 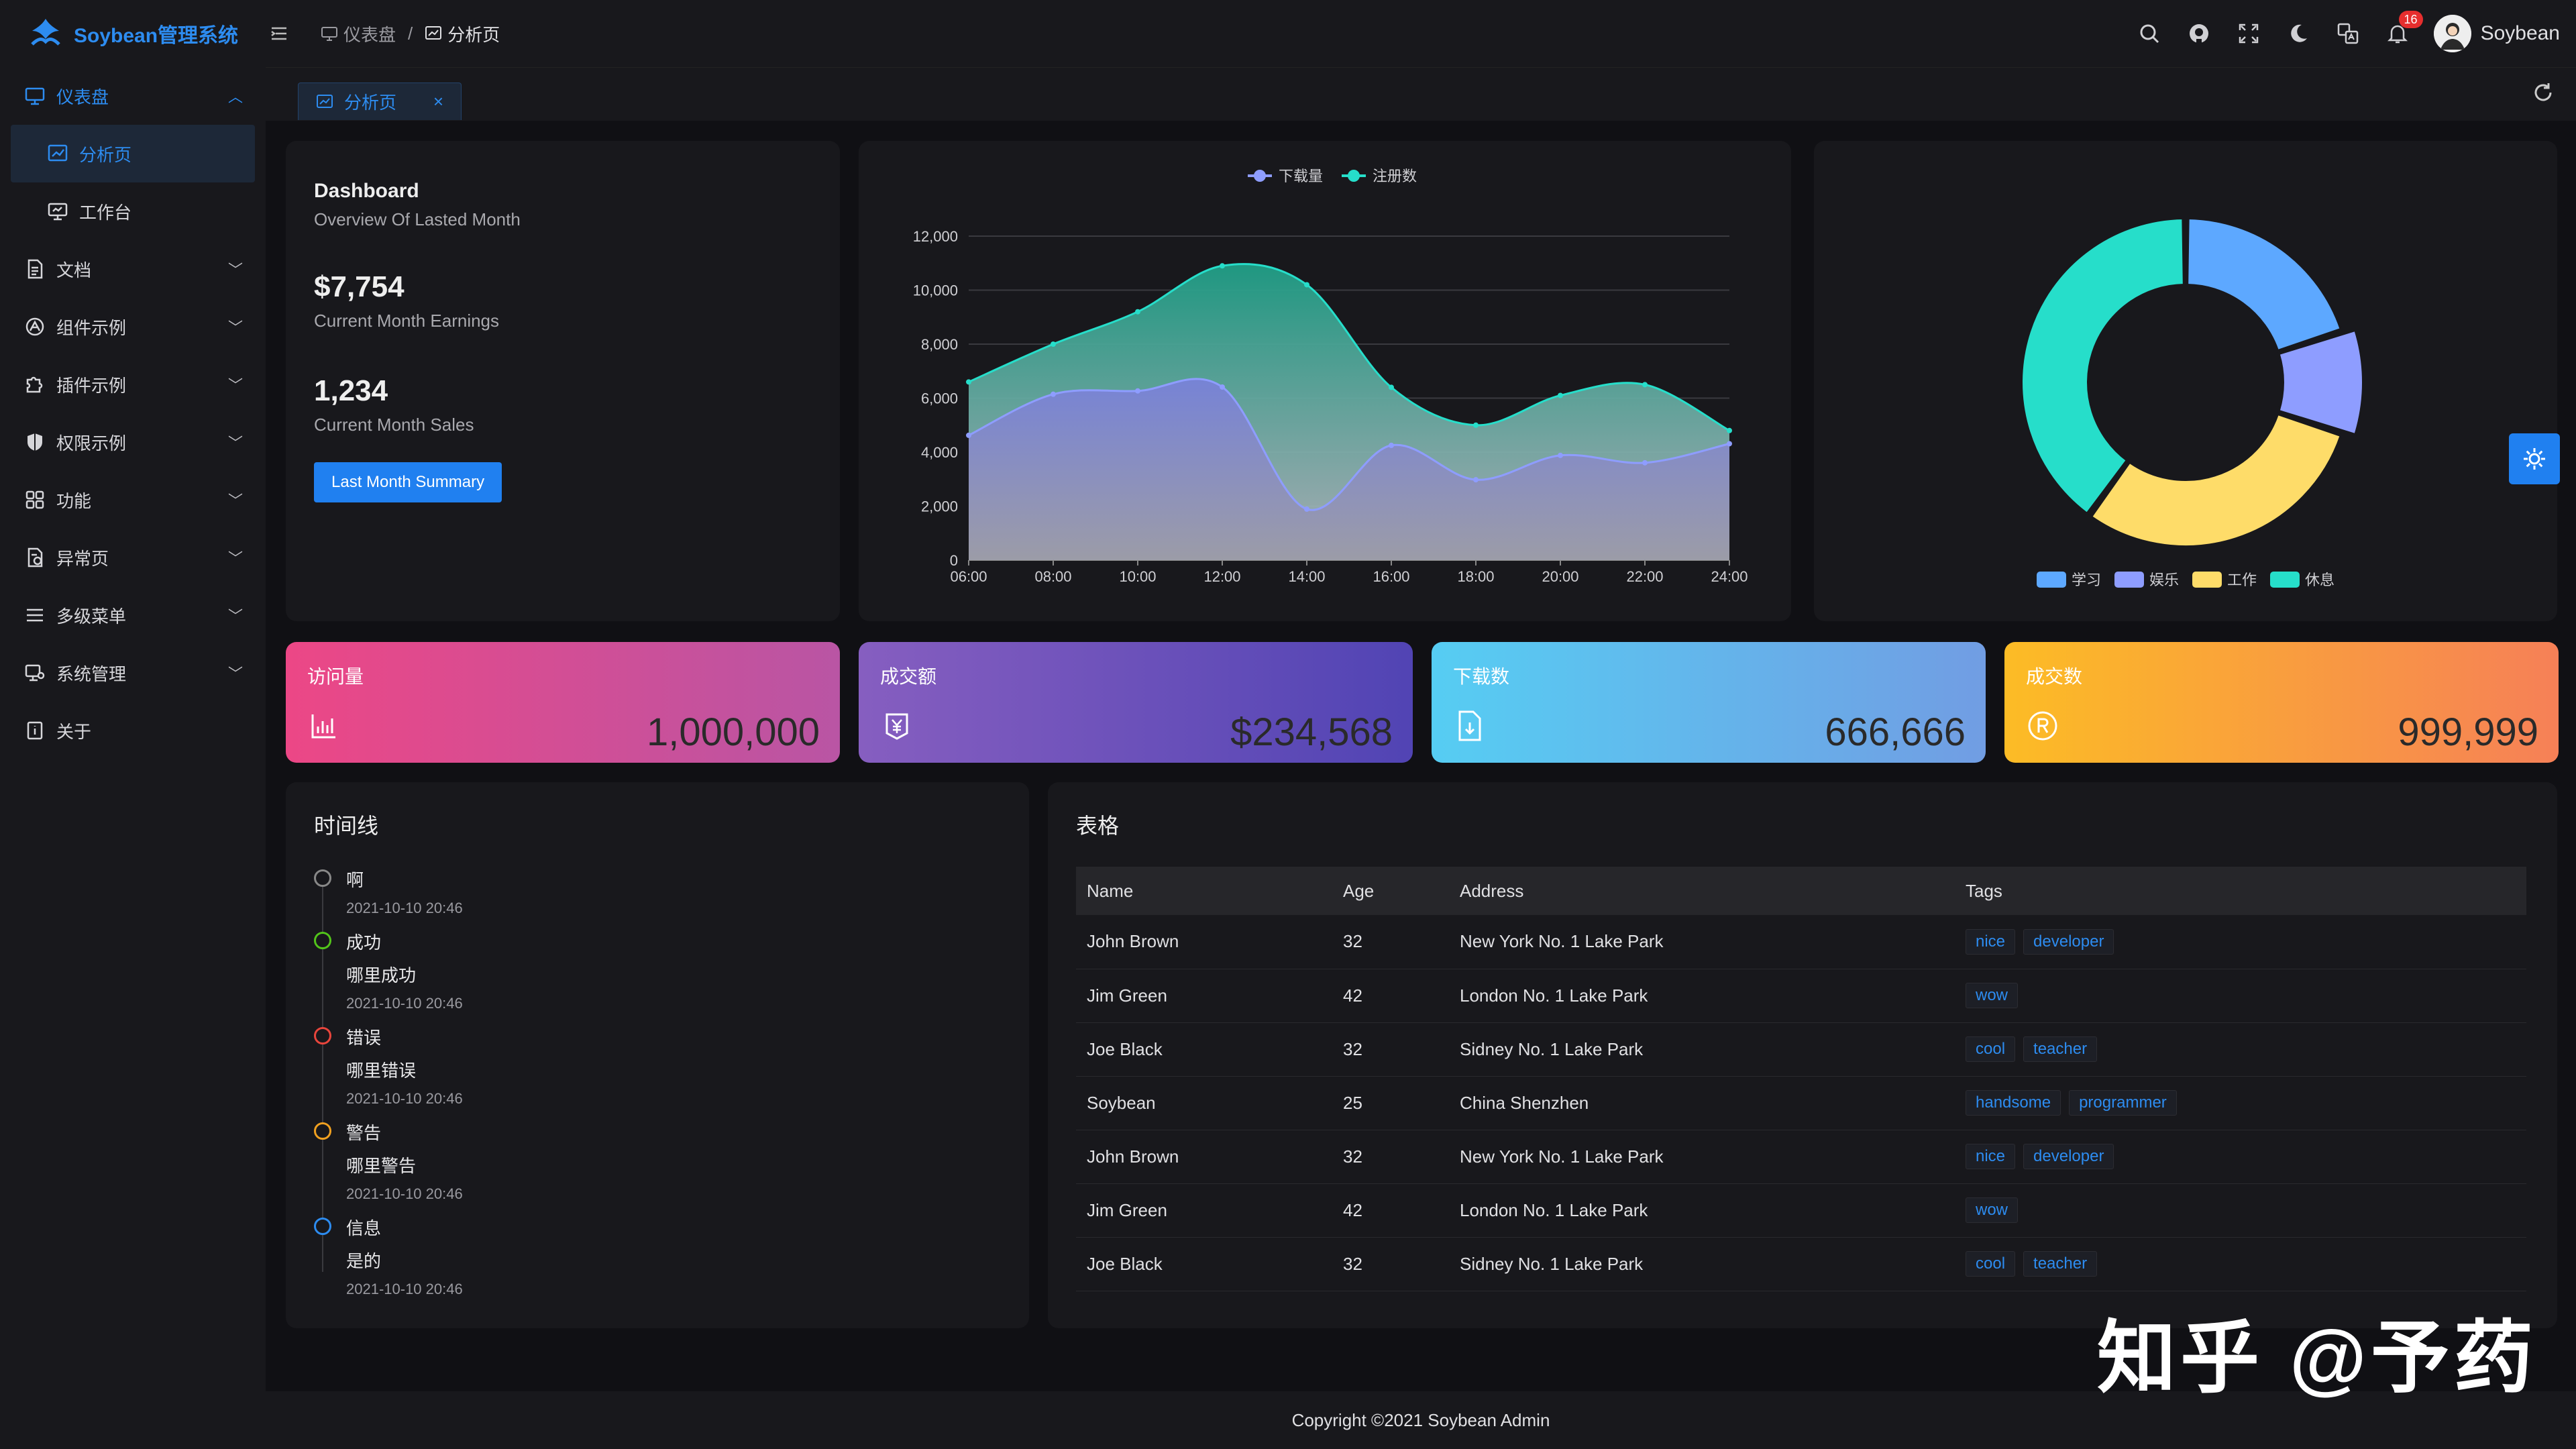 What do you see at coordinates (358, 33) in the screenshot?
I see `breadcrumb-item-dashboard: 仪表盘` at bounding box center [358, 33].